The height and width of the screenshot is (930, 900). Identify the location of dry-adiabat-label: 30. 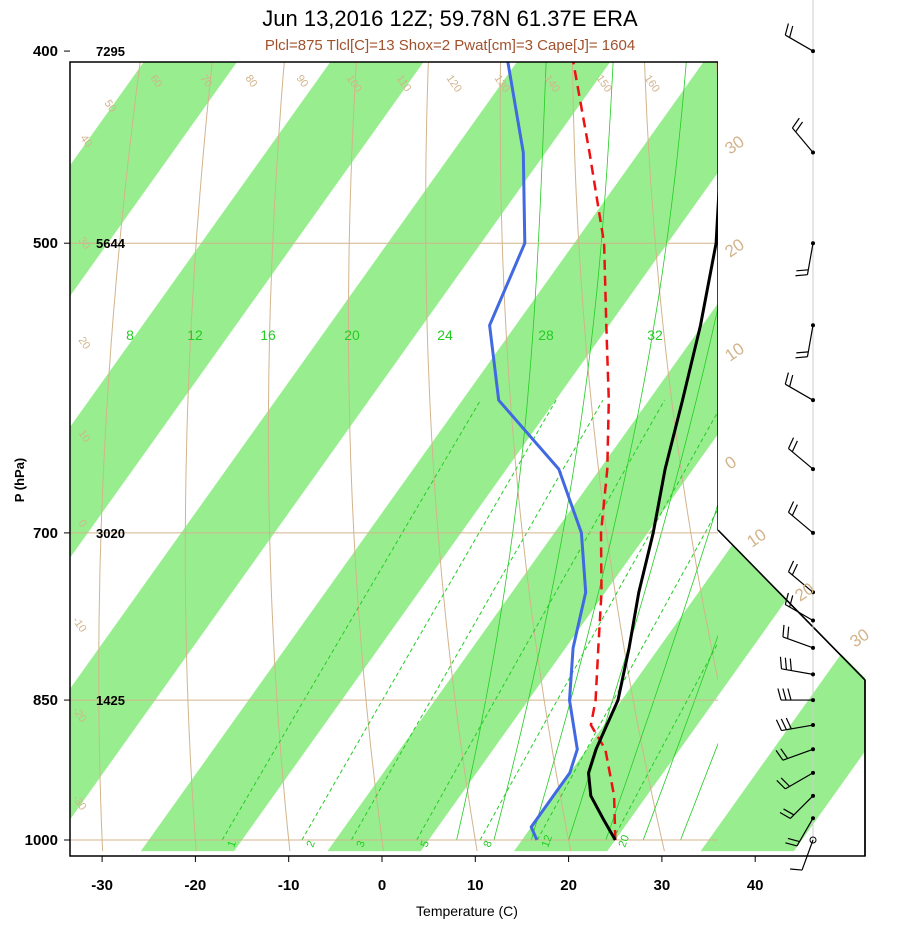
(84, 243).